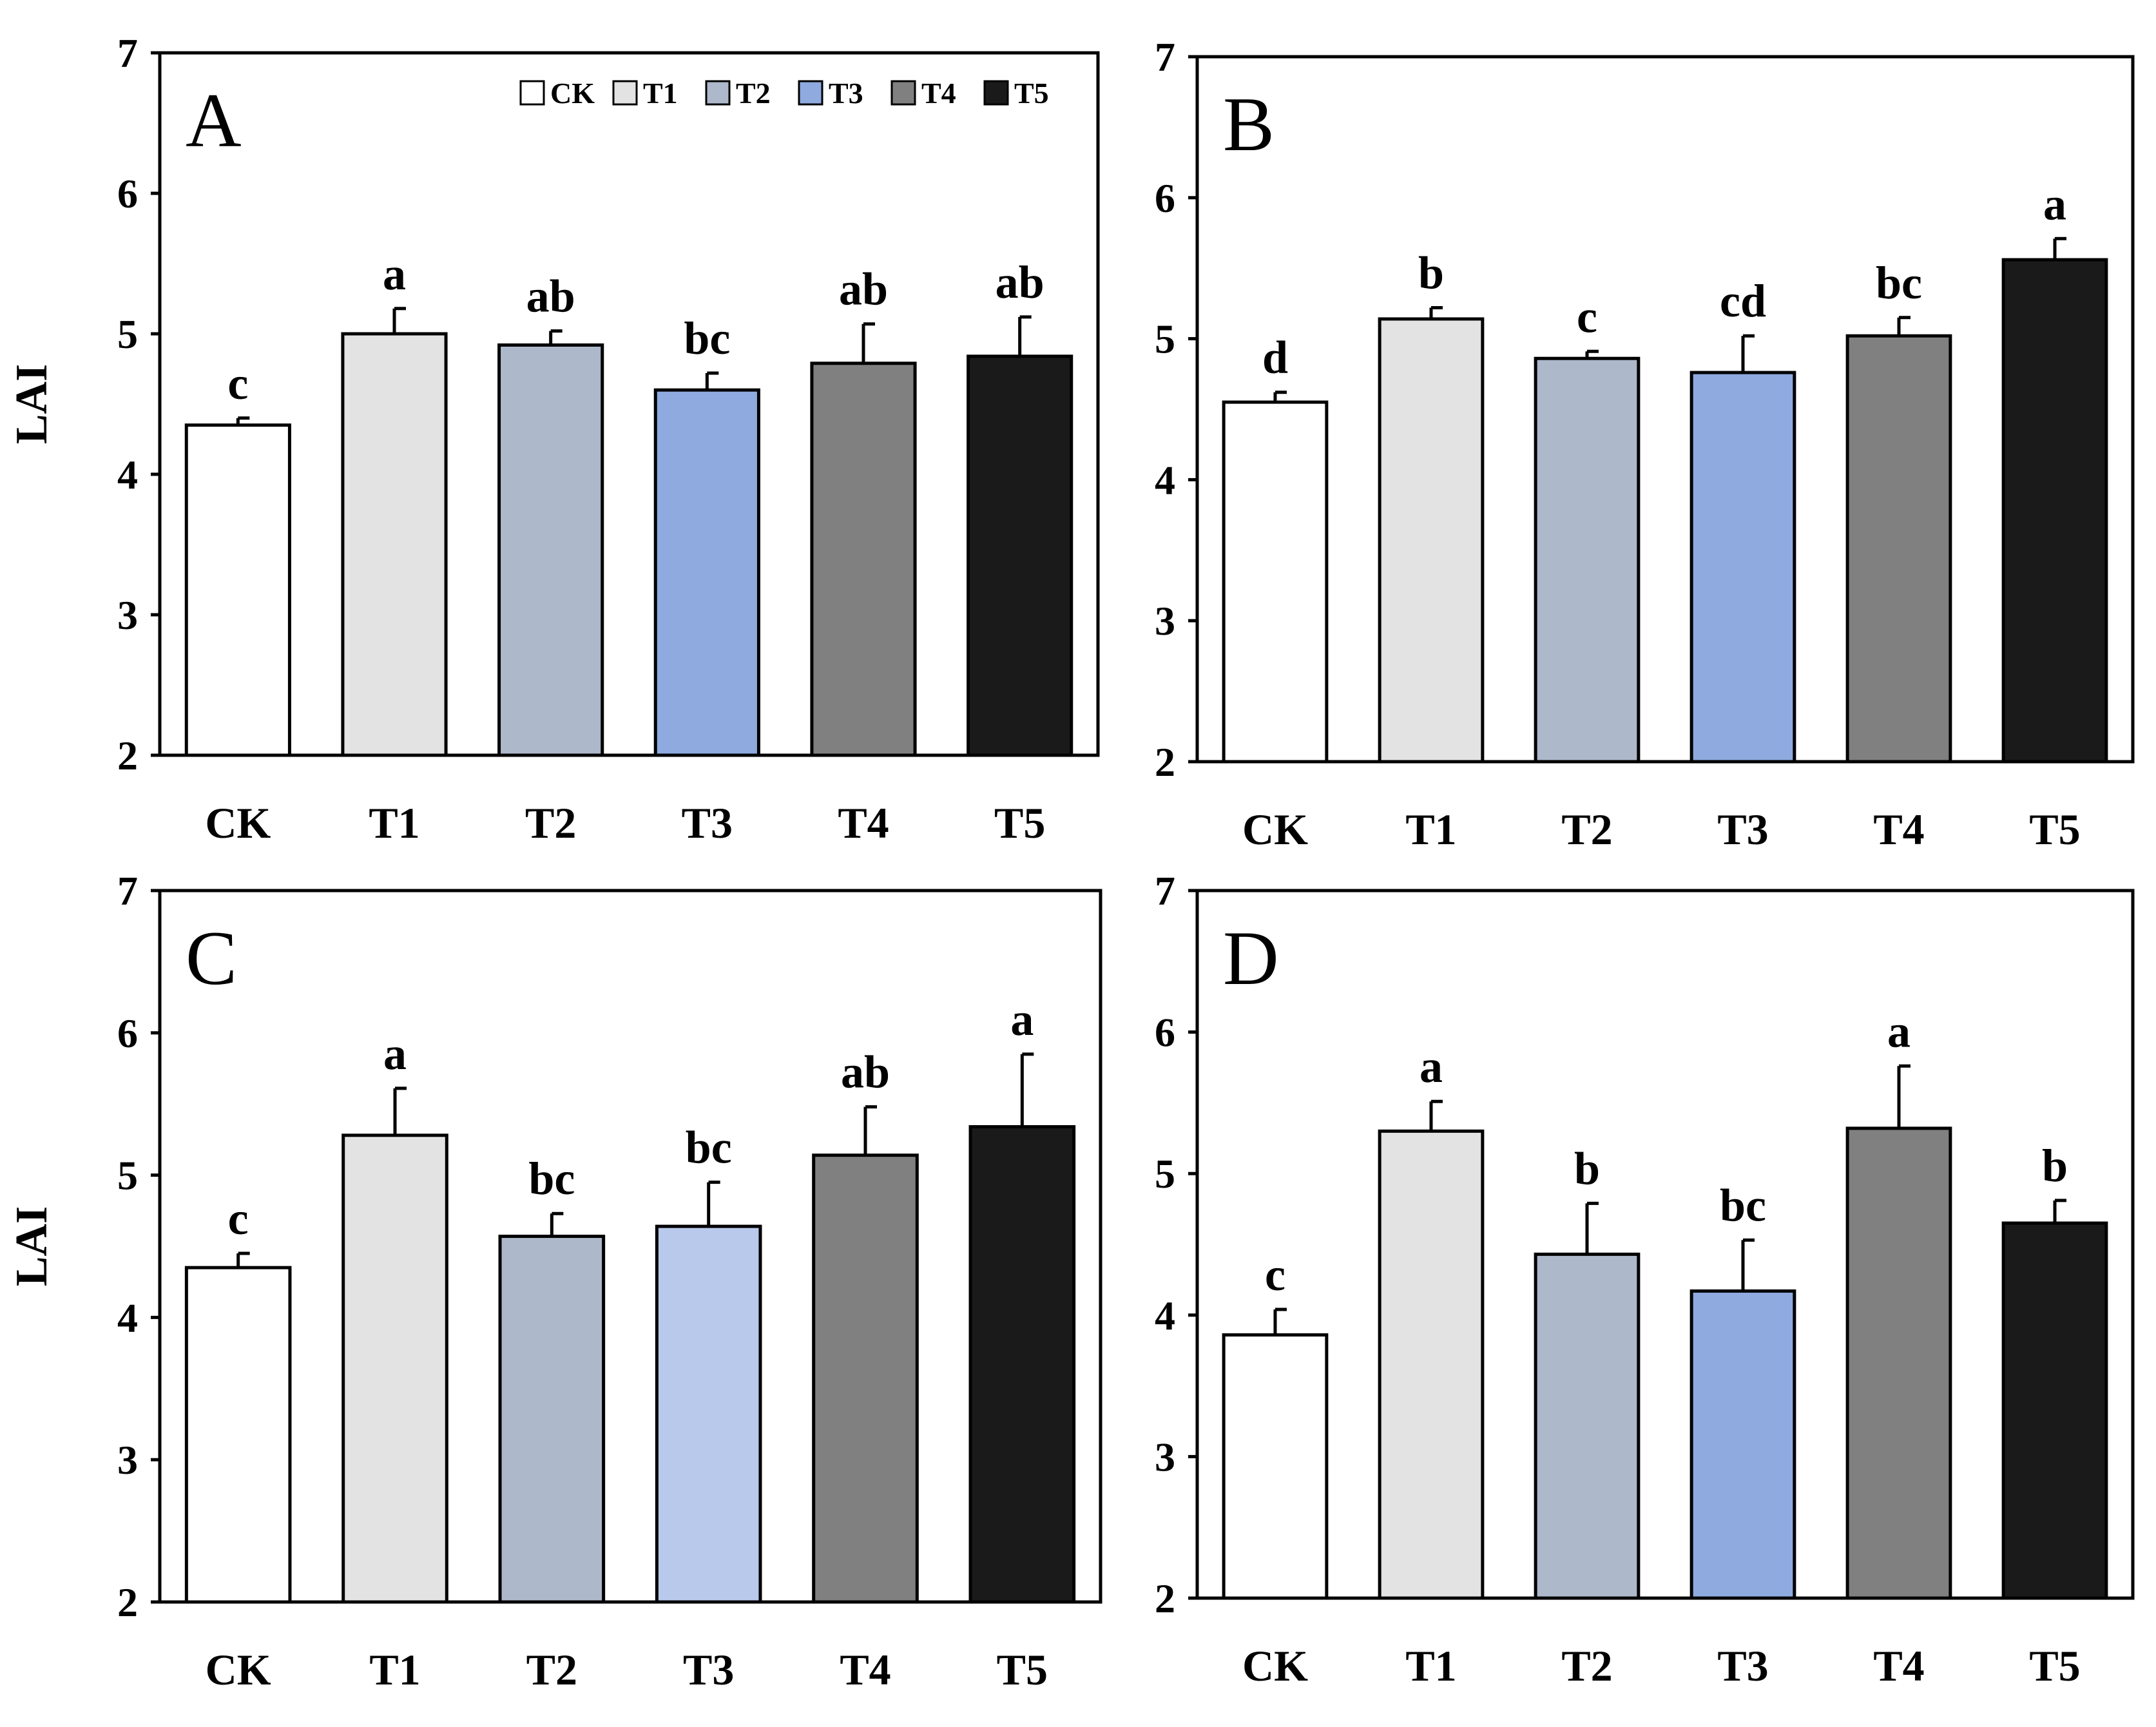 Image resolution: width=2156 pixels, height=1727 pixels. Describe the element at coordinates (718, 93) in the screenshot. I see `legend-swatch-t2` at that location.